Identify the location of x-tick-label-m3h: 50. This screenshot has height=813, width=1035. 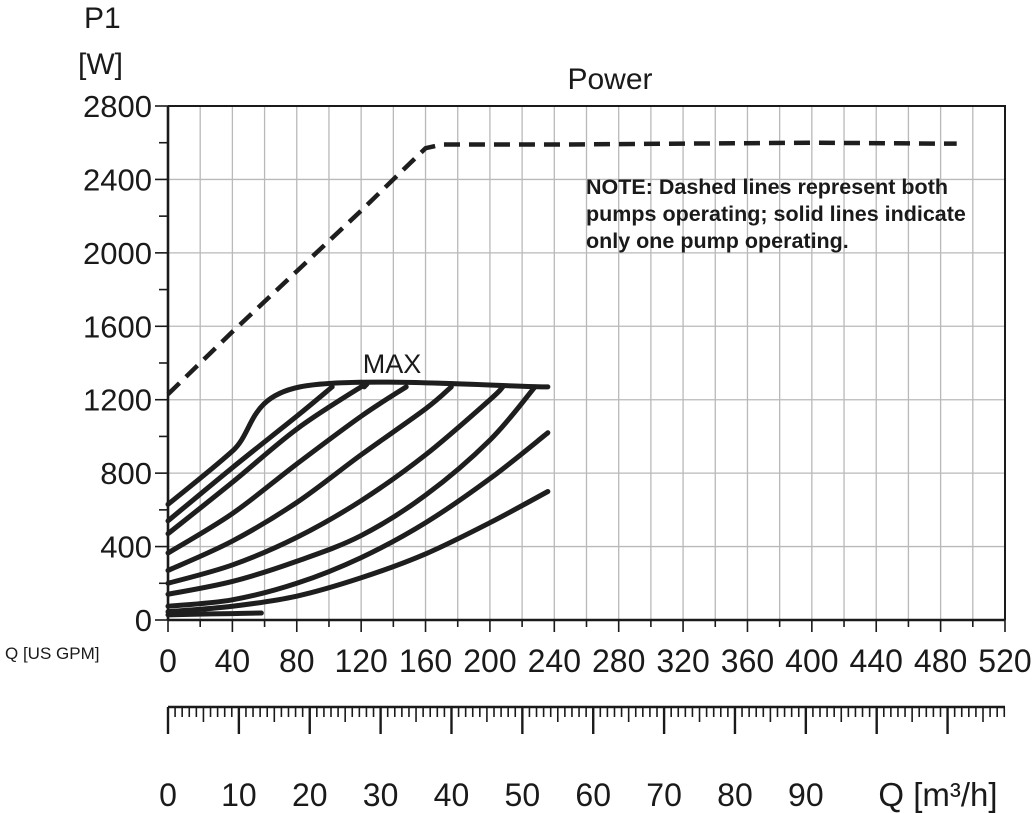
(523, 795).